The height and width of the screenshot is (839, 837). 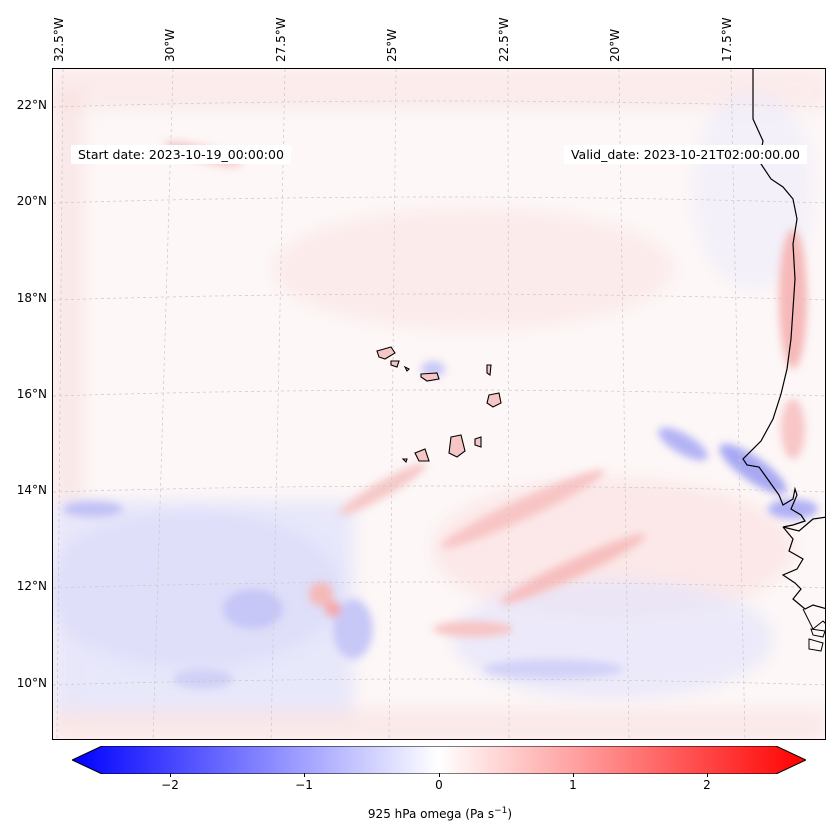 What do you see at coordinates (685, 154) in the screenshot?
I see `valid-date-label: Valid_date: 2023-10-21T02:00:00.00` at bounding box center [685, 154].